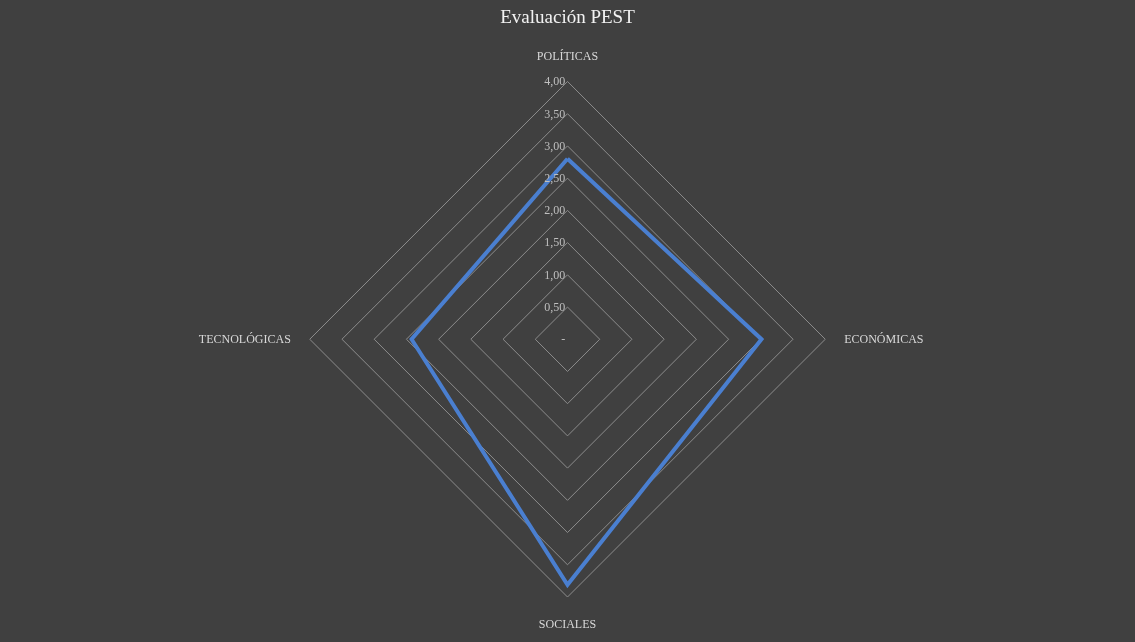  Describe the element at coordinates (244, 339) in the screenshot. I see `spoke-label: TECNOLÓGICAS` at that location.